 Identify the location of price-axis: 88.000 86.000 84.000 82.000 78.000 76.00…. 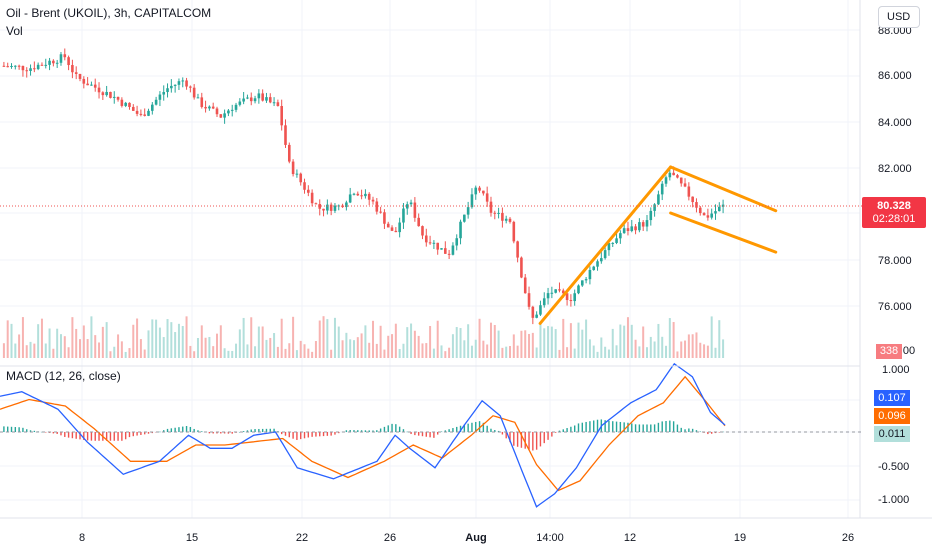
(895, 169).